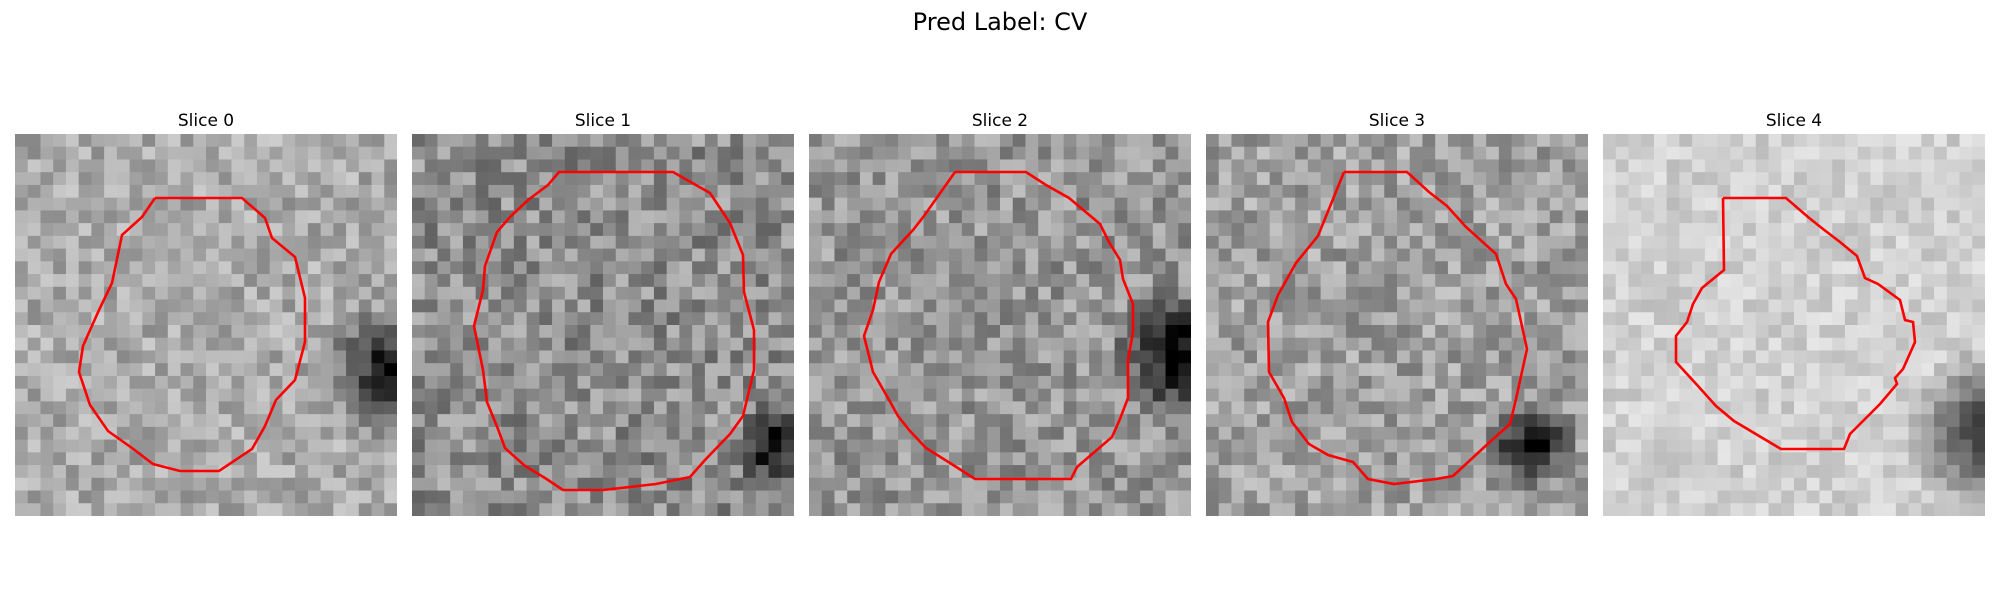  I want to click on slice-panel-4: Slice 4, so click(1794, 312).